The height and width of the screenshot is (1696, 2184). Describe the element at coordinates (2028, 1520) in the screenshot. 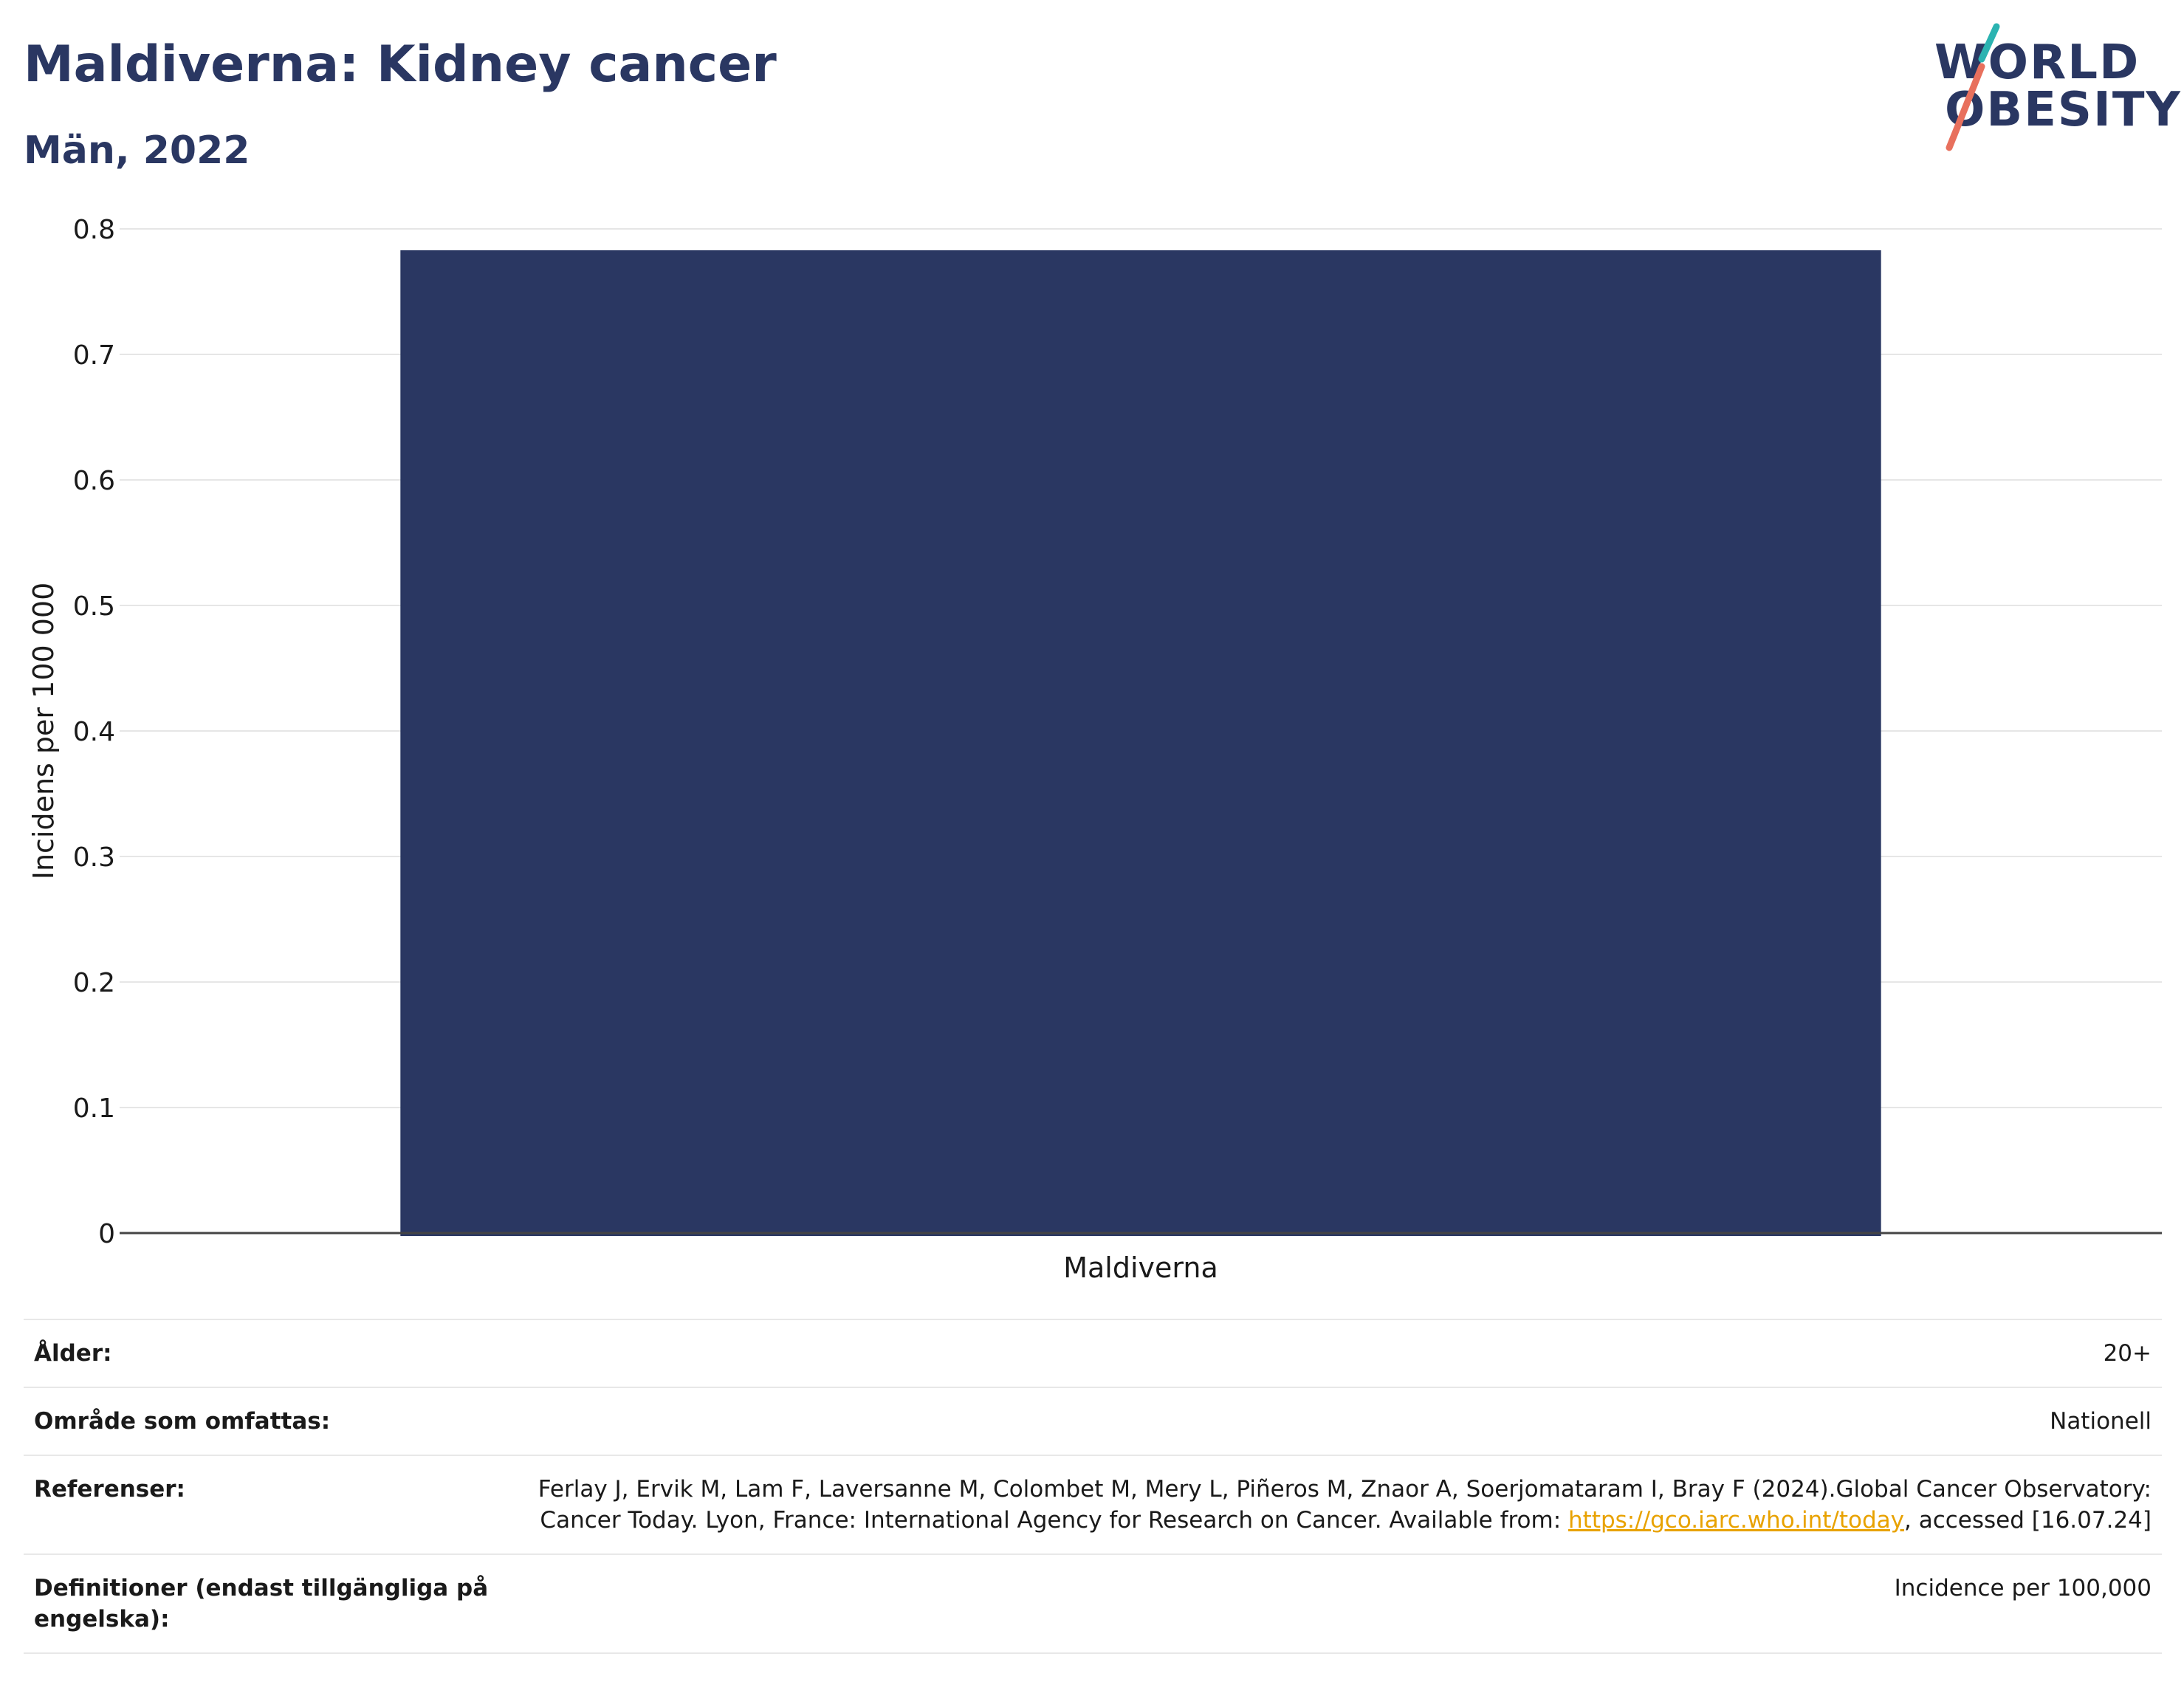

I see `meta-ref-text-after: , accessed [16.07.24]` at that location.